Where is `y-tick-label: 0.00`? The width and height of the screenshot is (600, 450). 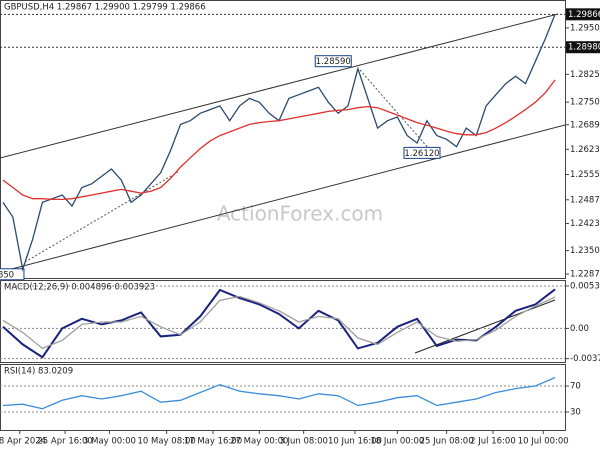 y-tick-label: 0.00 is located at coordinates (579, 329).